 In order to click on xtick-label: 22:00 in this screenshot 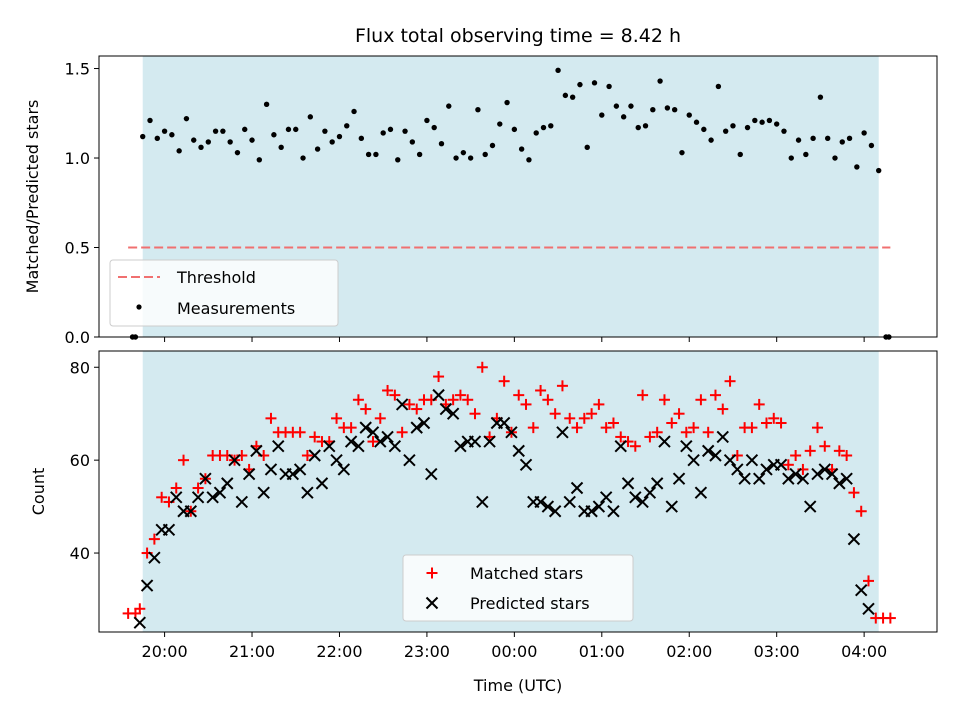, I will do `click(339, 651)`.